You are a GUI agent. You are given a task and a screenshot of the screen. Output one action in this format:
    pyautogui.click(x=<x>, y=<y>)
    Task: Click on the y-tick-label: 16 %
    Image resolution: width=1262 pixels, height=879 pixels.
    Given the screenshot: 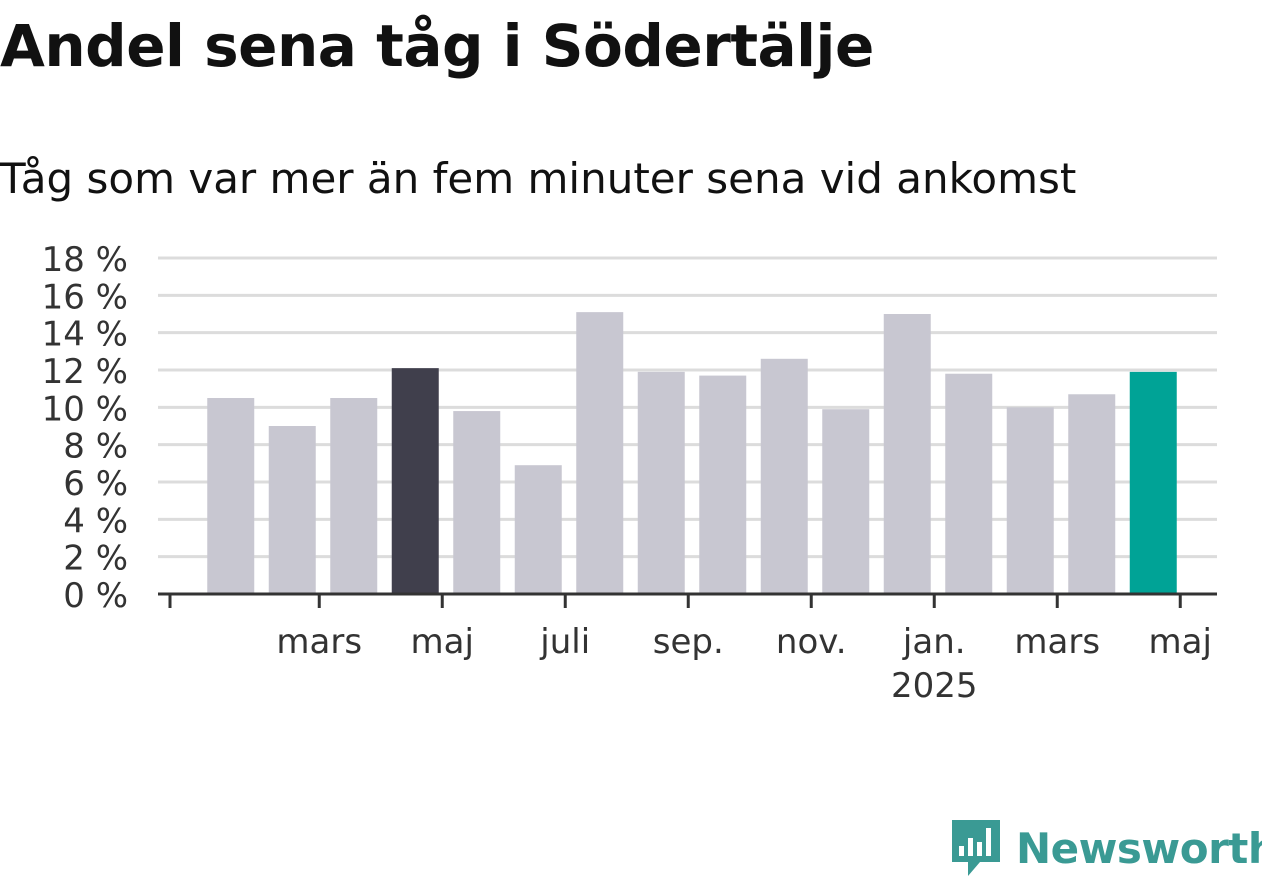 What is the action you would take?
    pyautogui.click(x=85, y=297)
    